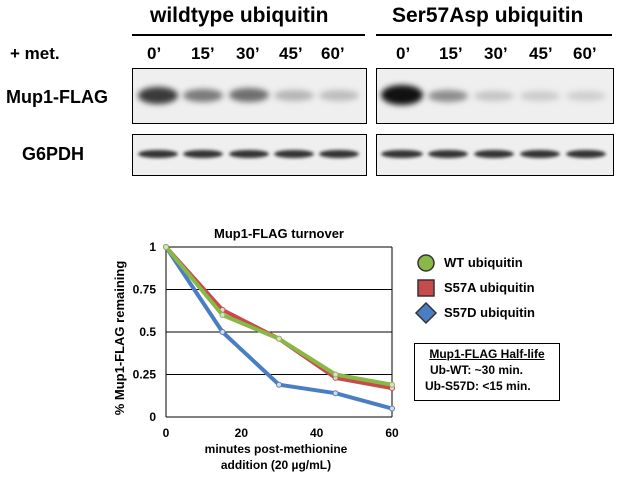  I want to click on blot-mup1-s57d, so click(495, 96).